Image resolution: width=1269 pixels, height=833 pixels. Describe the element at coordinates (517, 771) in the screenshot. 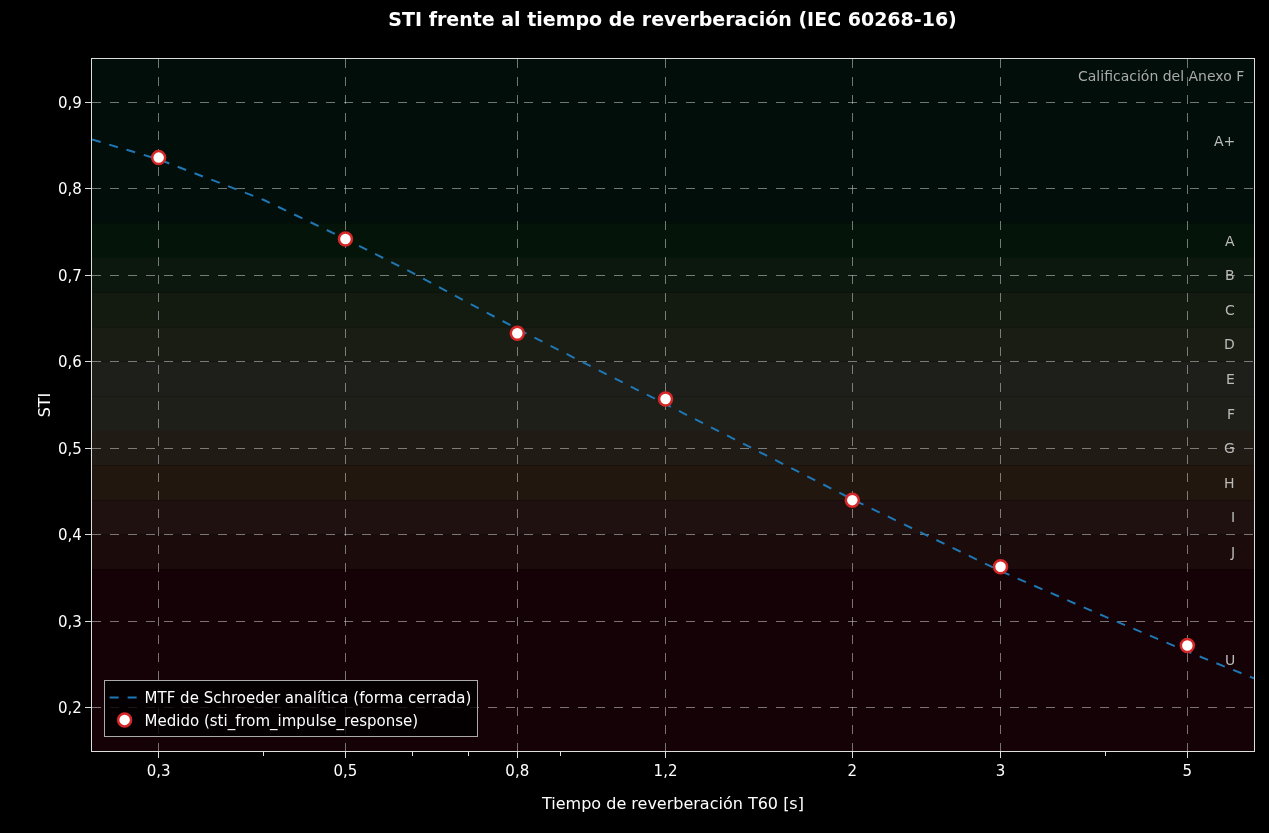

I see `x-tick-label: 0,8` at that location.